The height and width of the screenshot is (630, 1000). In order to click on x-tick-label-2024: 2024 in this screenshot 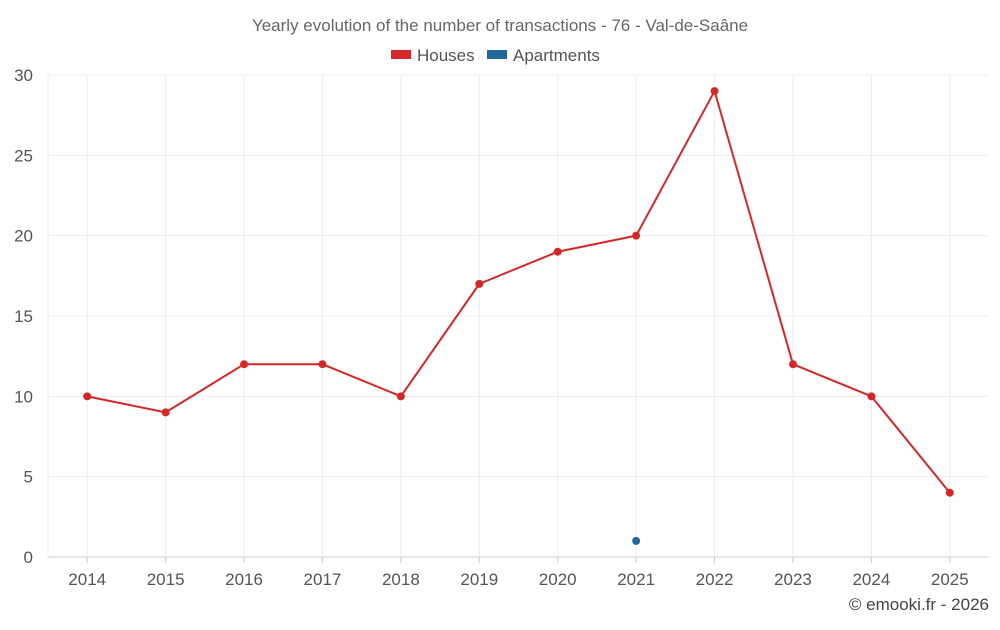, I will do `click(871, 579)`.